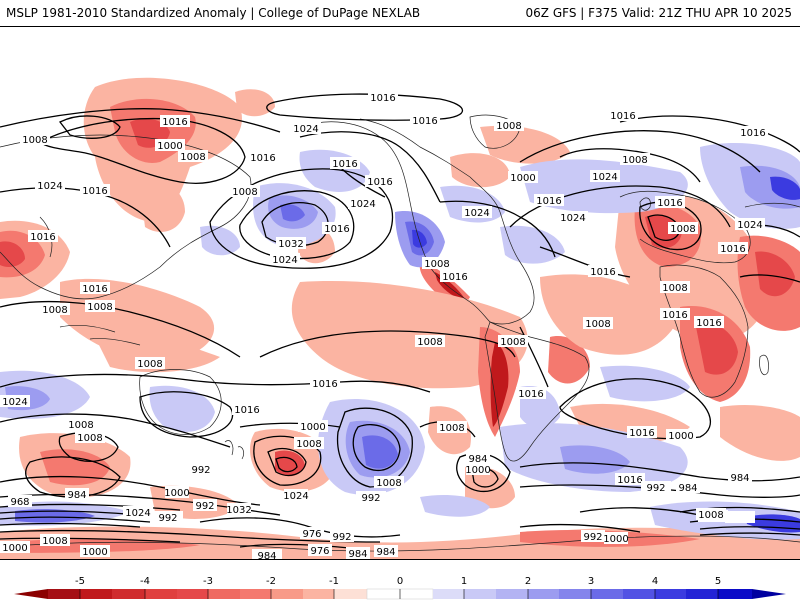 This screenshot has height=604, width=800. Describe the element at coordinates (255, 103) in the screenshot. I see `anomaly-neg-alaska` at that location.